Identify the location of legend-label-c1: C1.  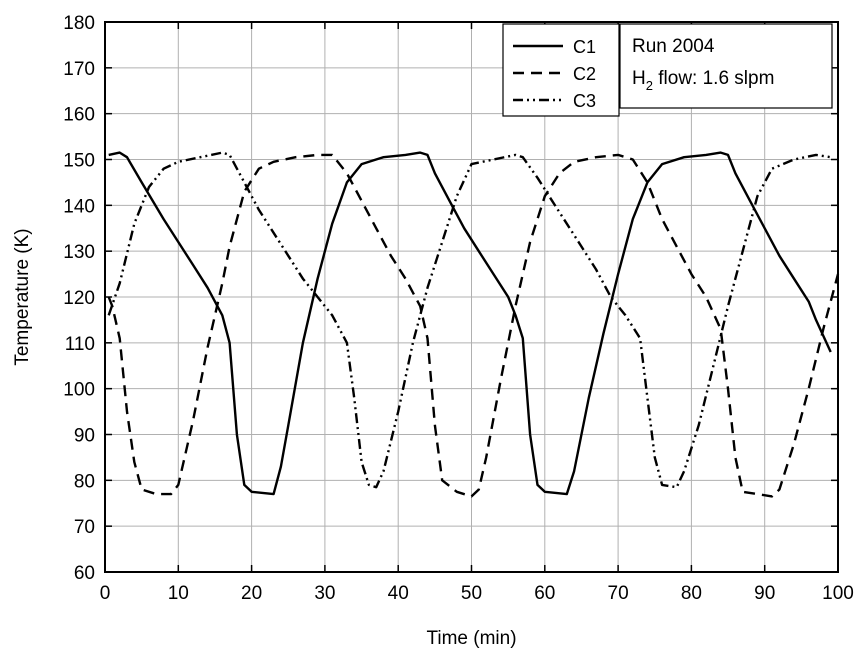
(584, 47).